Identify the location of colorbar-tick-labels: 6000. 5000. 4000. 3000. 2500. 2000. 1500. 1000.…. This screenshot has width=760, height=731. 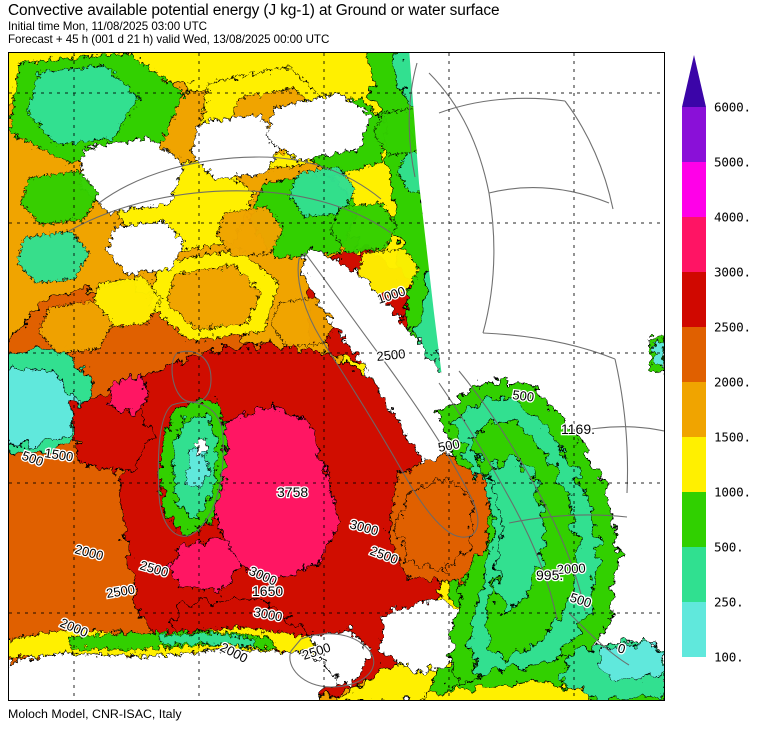
(737, 365).